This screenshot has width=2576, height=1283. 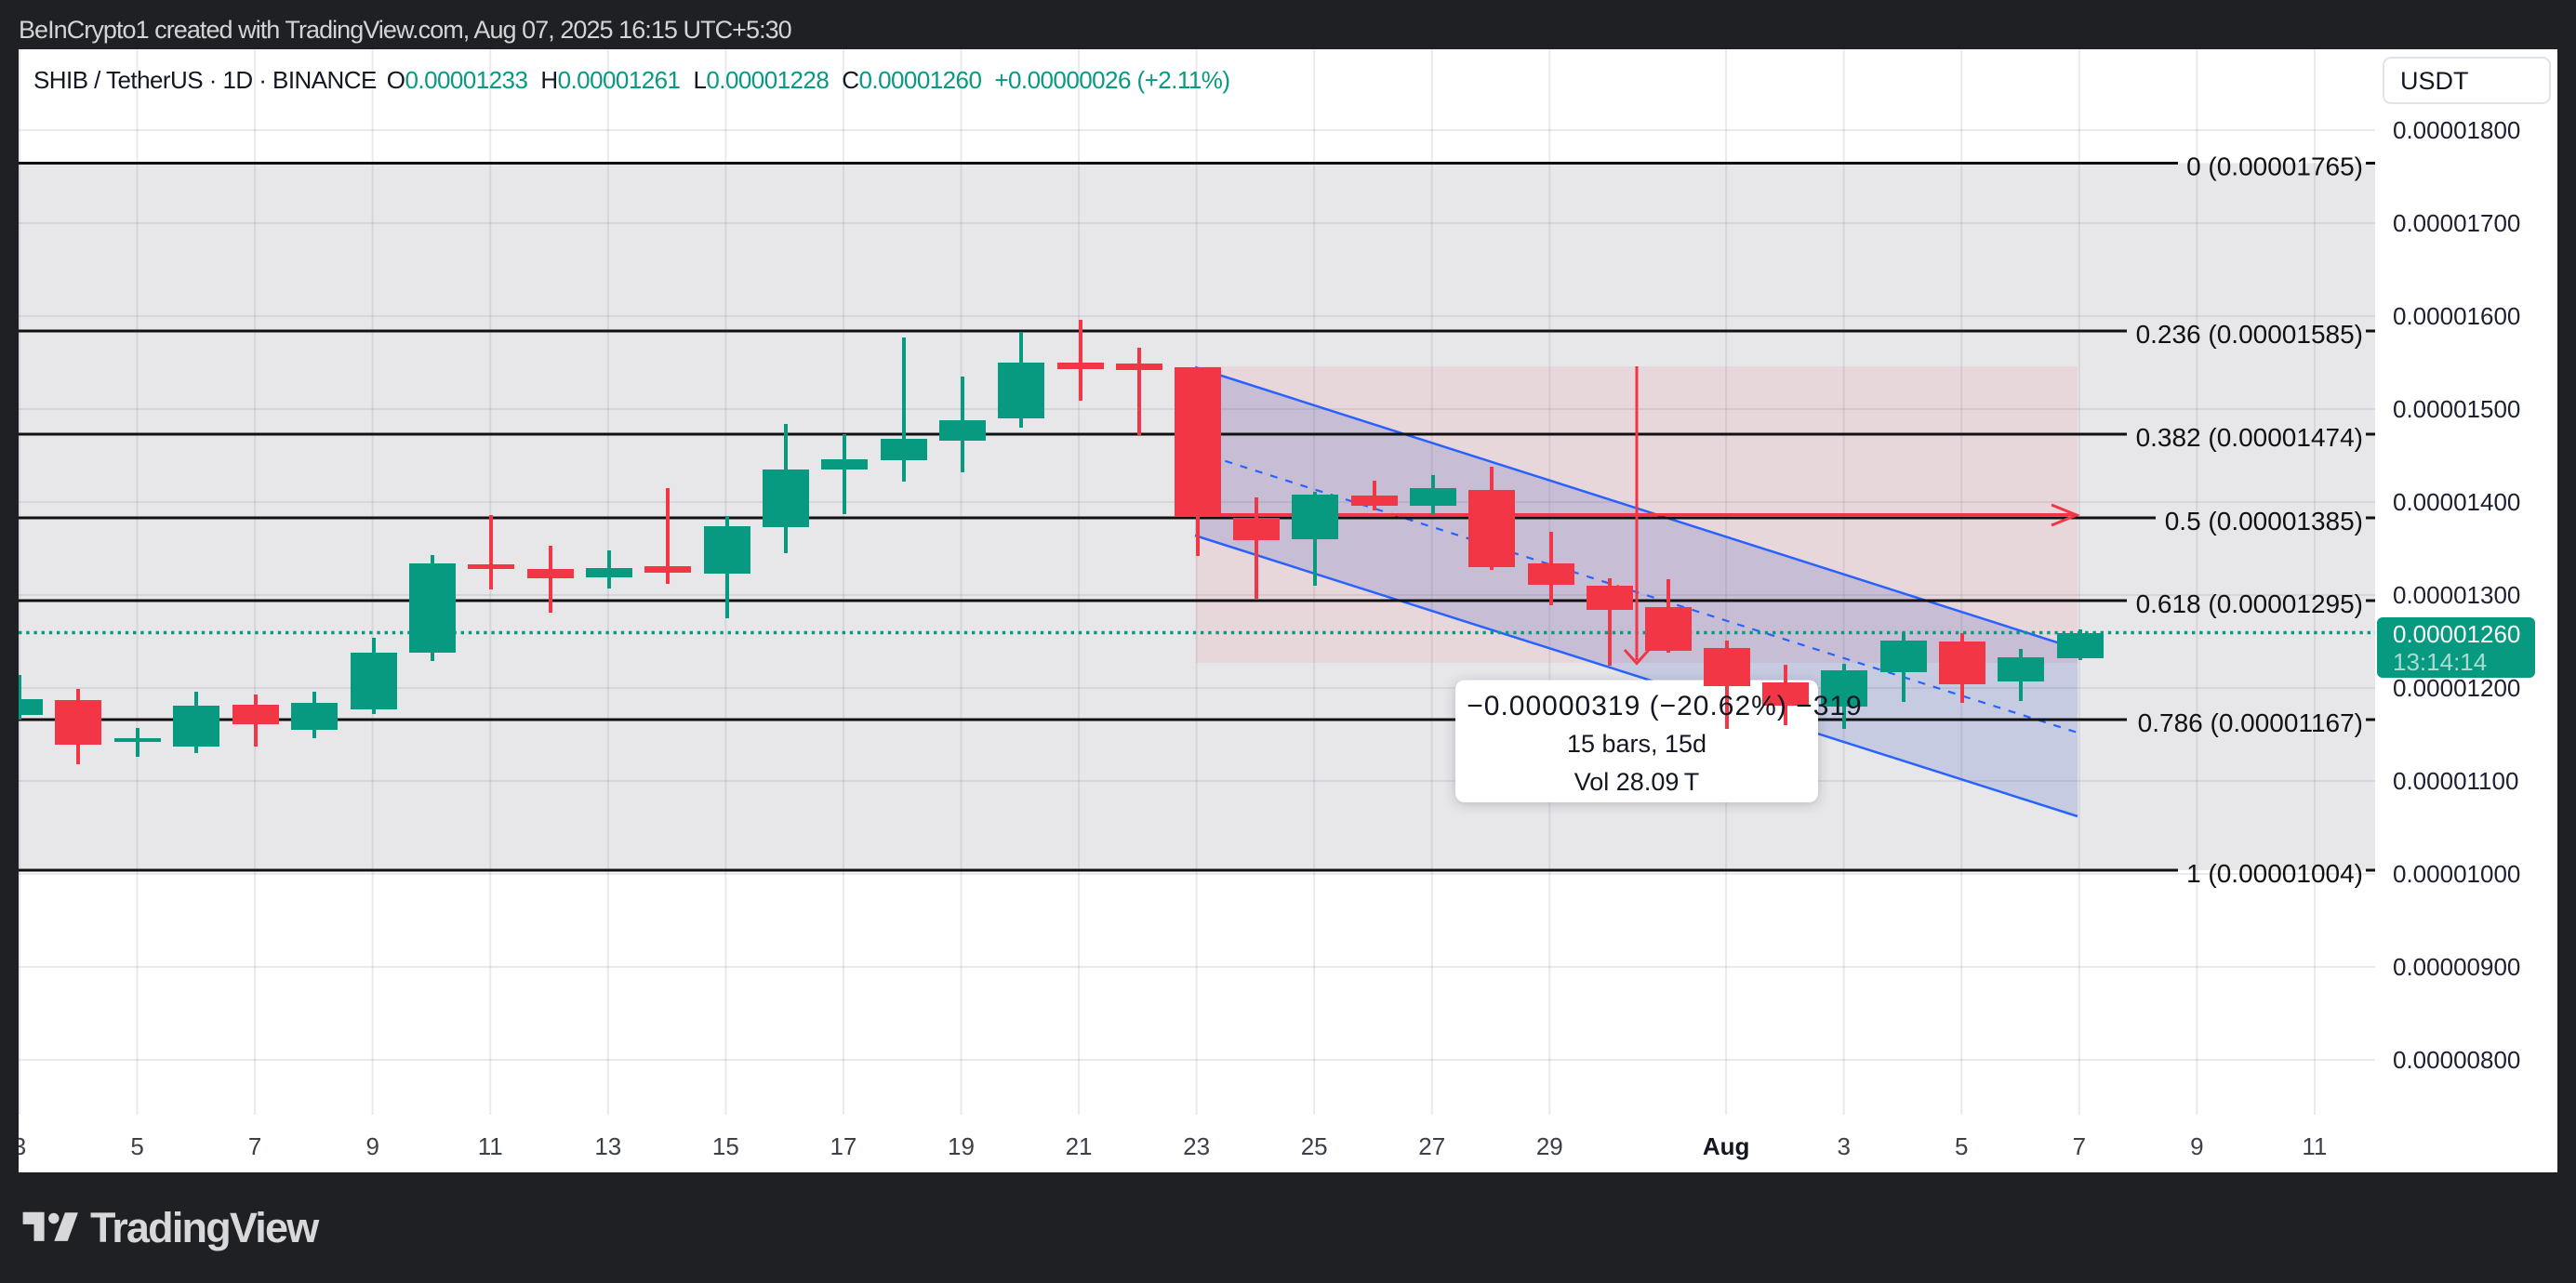 I want to click on svg-text: 19, so click(x=961, y=1146).